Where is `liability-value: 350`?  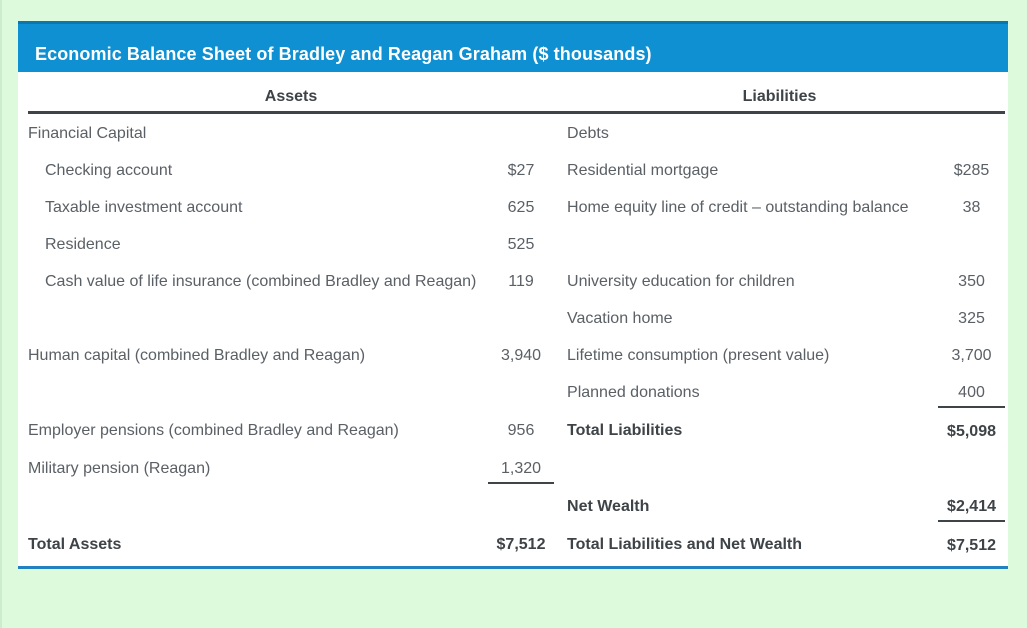 liability-value: 350 is located at coordinates (971, 281).